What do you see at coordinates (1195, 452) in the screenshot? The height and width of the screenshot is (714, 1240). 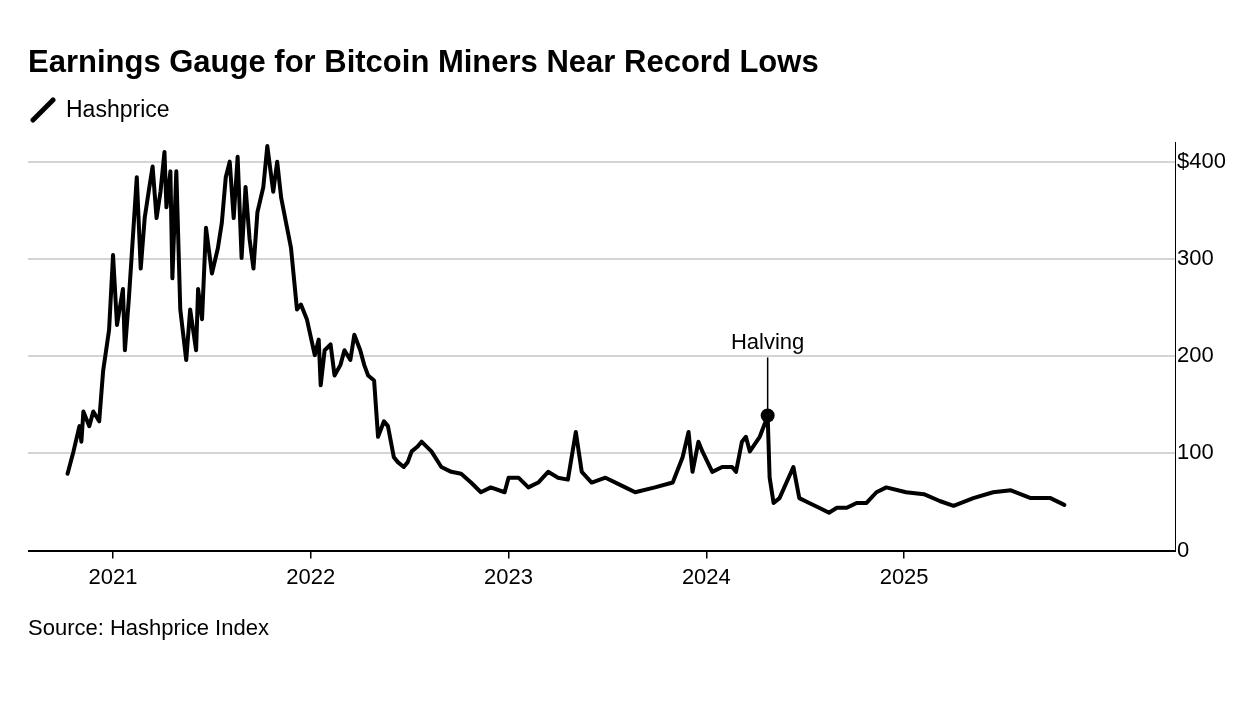 I see `y-tick-label: 100` at bounding box center [1195, 452].